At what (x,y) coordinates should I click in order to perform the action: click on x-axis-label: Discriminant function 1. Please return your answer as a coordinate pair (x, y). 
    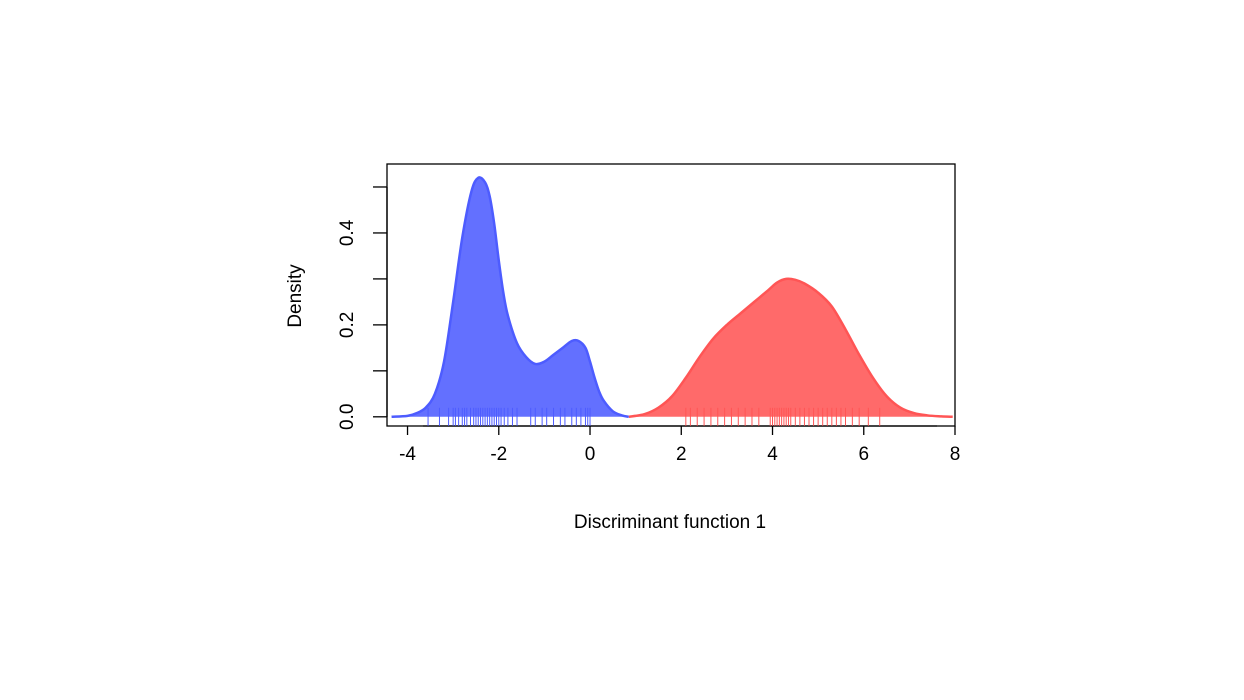
    Looking at the image, I should click on (670, 522).